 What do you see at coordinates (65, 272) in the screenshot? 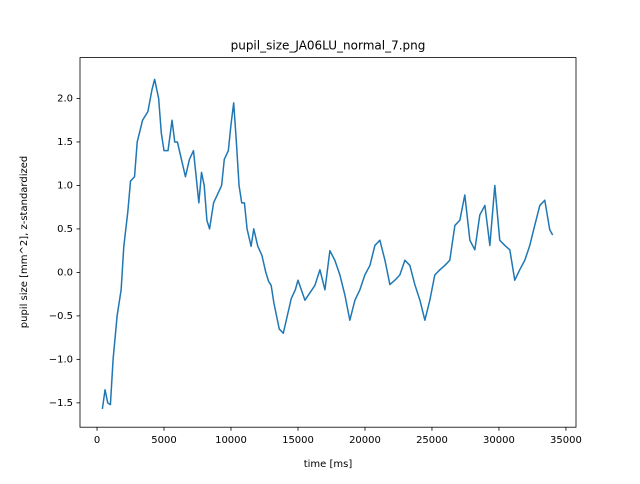
I see `y-tick-label: 0.0` at bounding box center [65, 272].